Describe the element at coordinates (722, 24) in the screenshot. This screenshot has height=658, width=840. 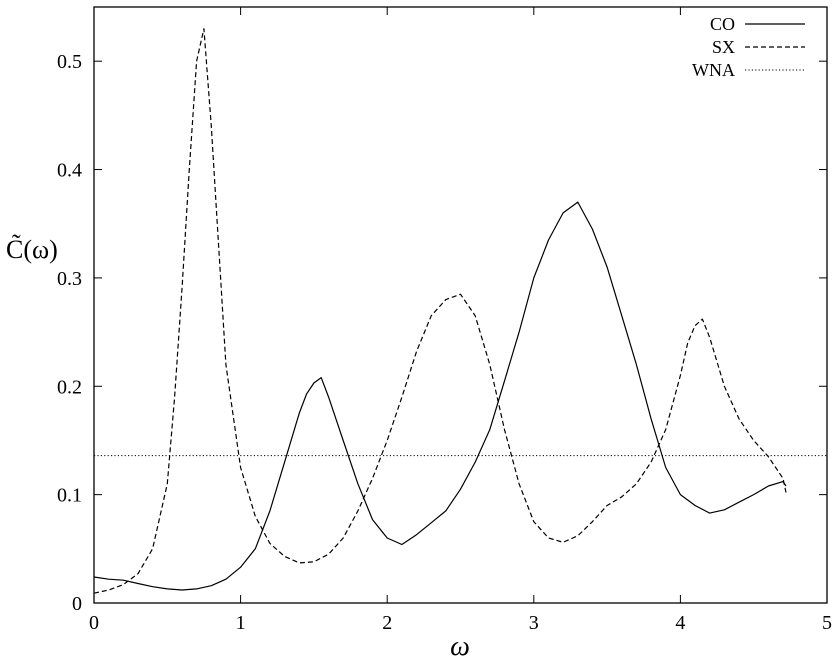
I see `legend-label-co: CO` at that location.